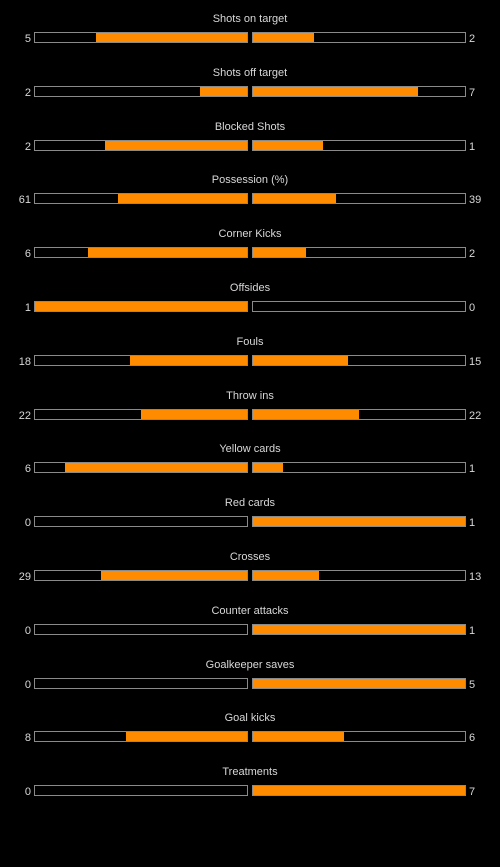 This screenshot has height=867, width=500. What do you see at coordinates (27, 738) in the screenshot?
I see `home-value: 8` at bounding box center [27, 738].